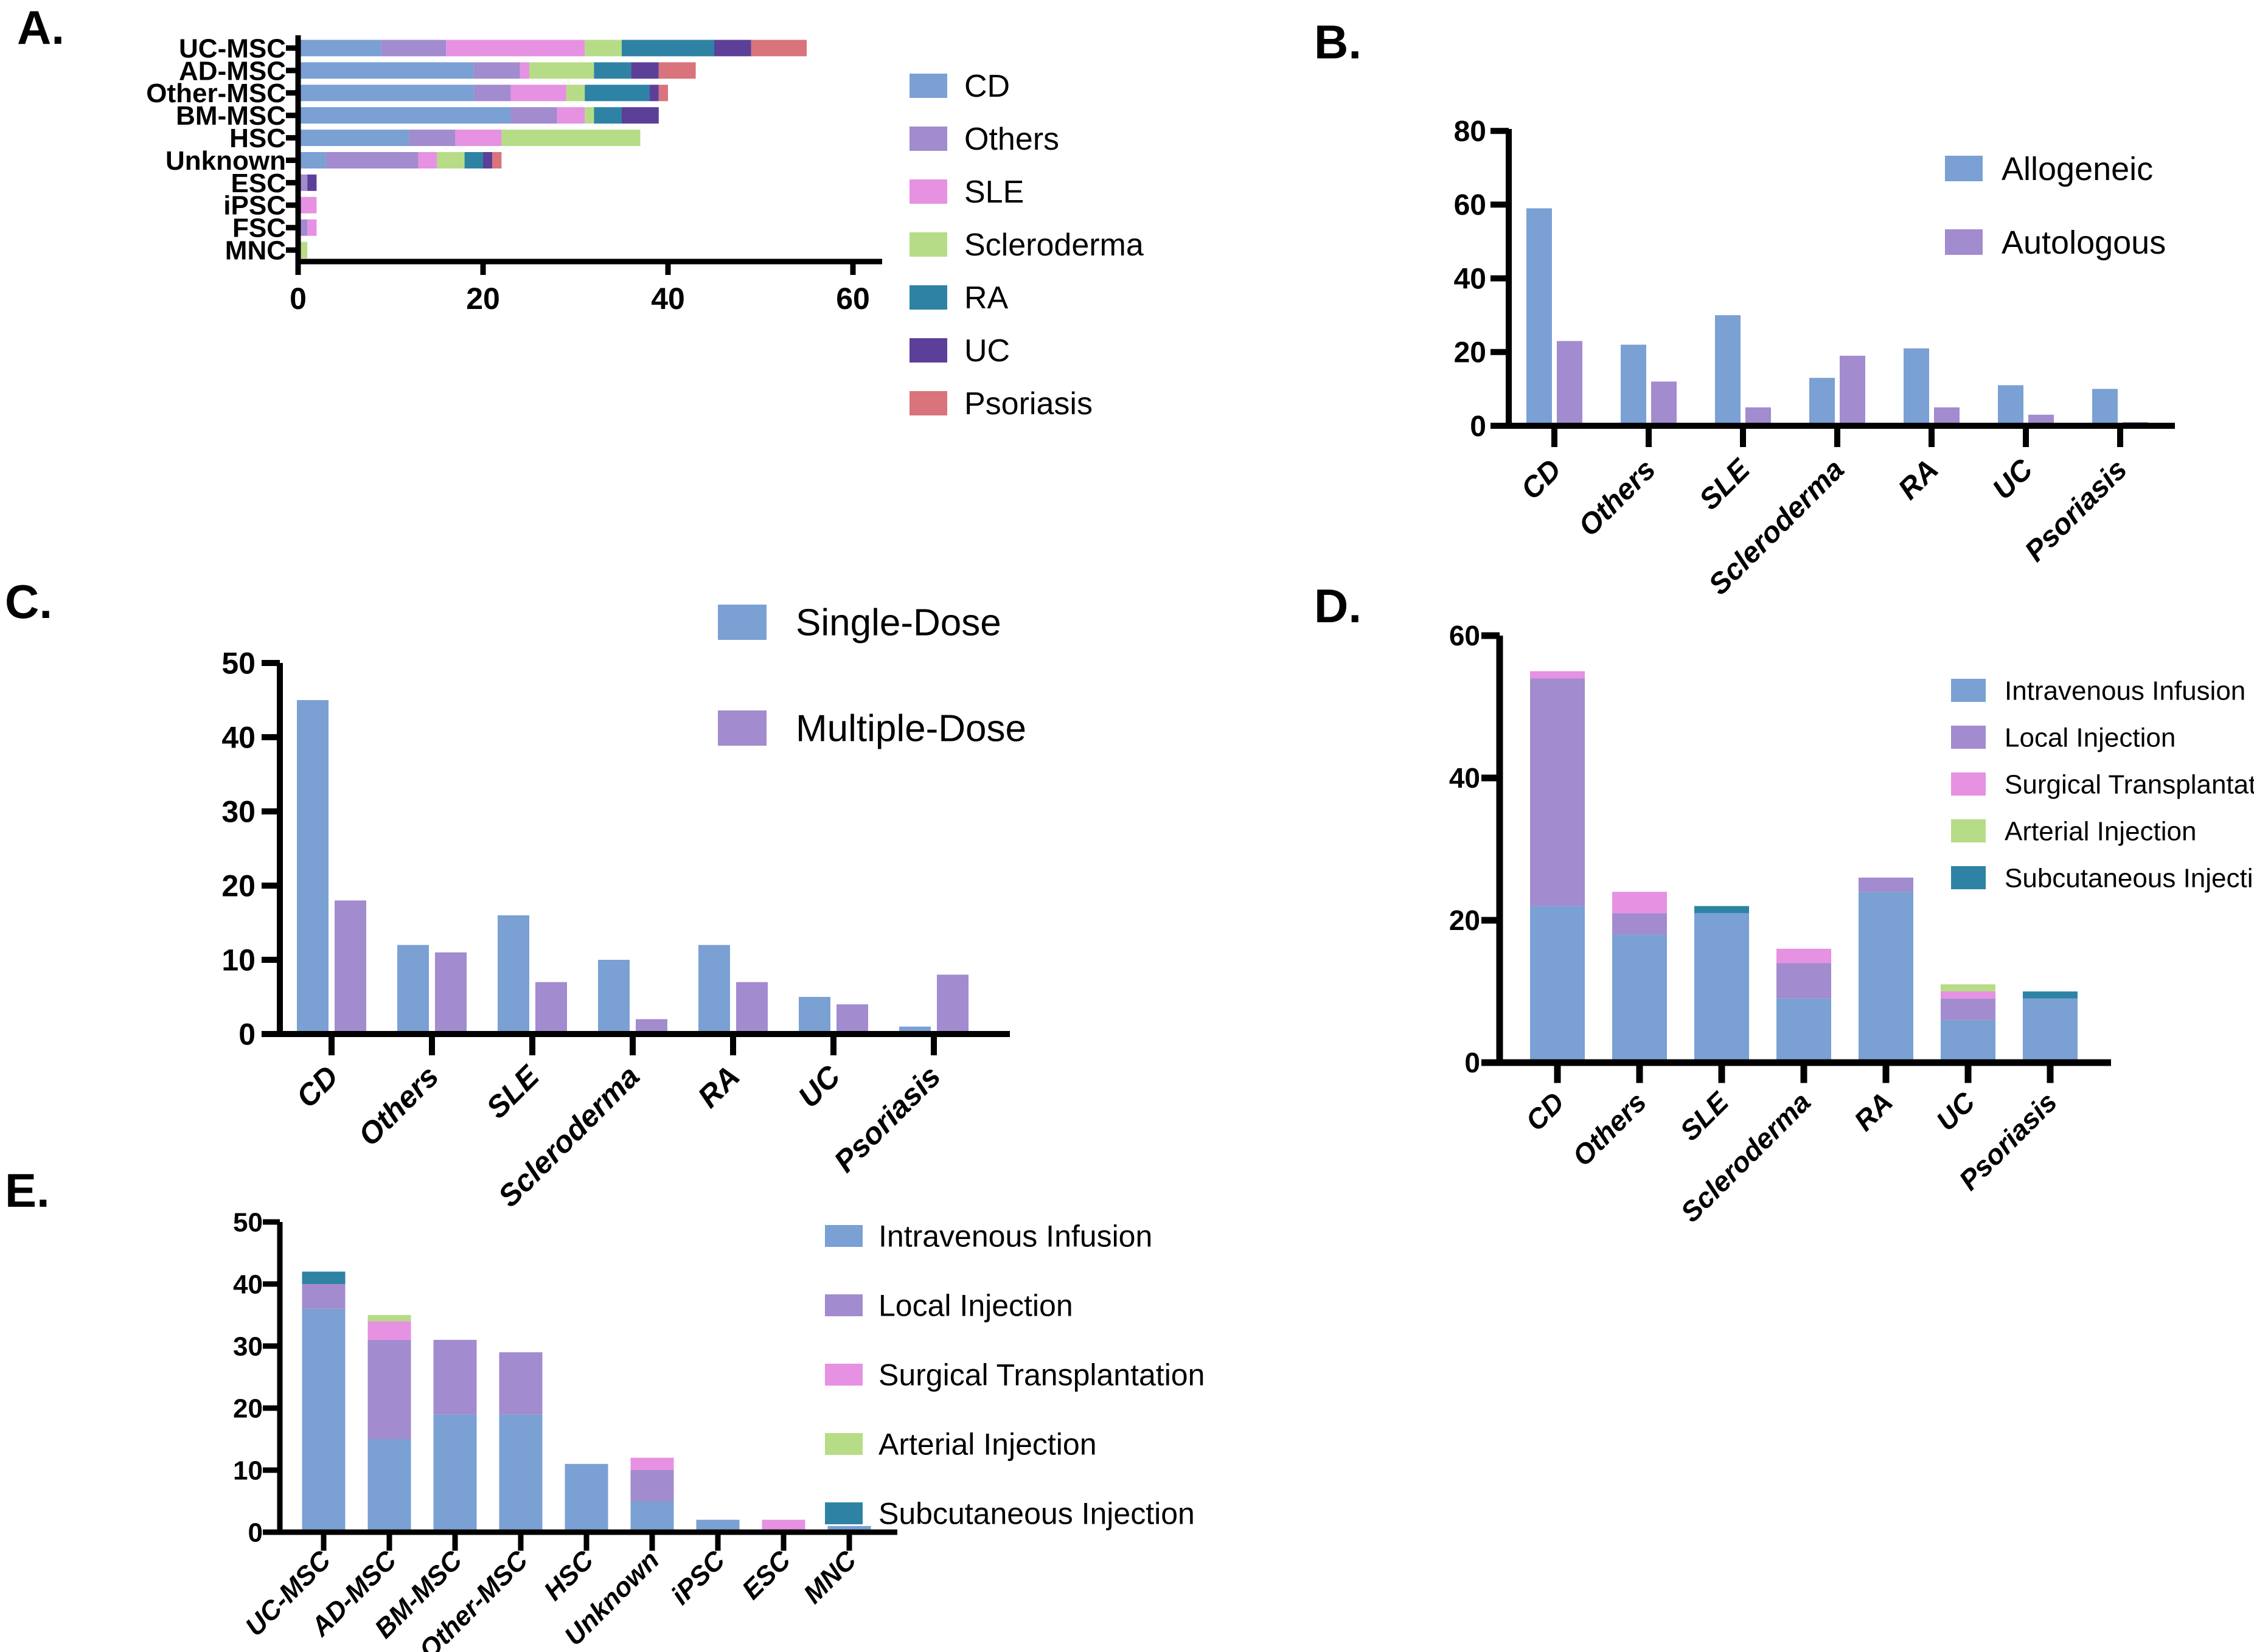 The image size is (2254, 1652). Describe the element at coordinates (1470, 132) in the screenshot. I see `value-tick-label: 80` at that location.